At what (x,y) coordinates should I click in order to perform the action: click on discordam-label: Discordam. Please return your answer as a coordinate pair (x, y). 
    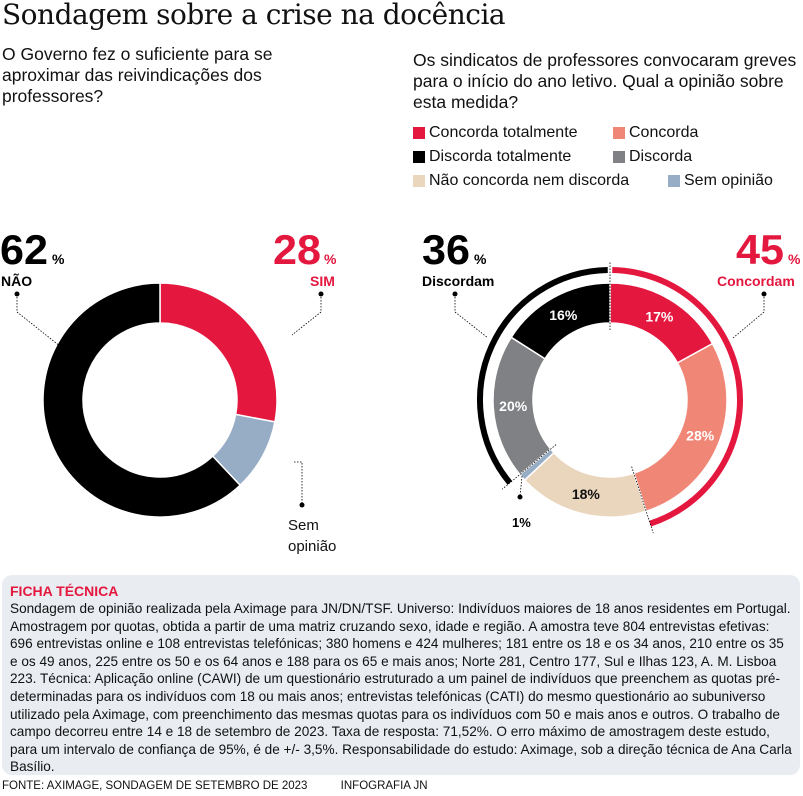
    Looking at the image, I should click on (458, 281).